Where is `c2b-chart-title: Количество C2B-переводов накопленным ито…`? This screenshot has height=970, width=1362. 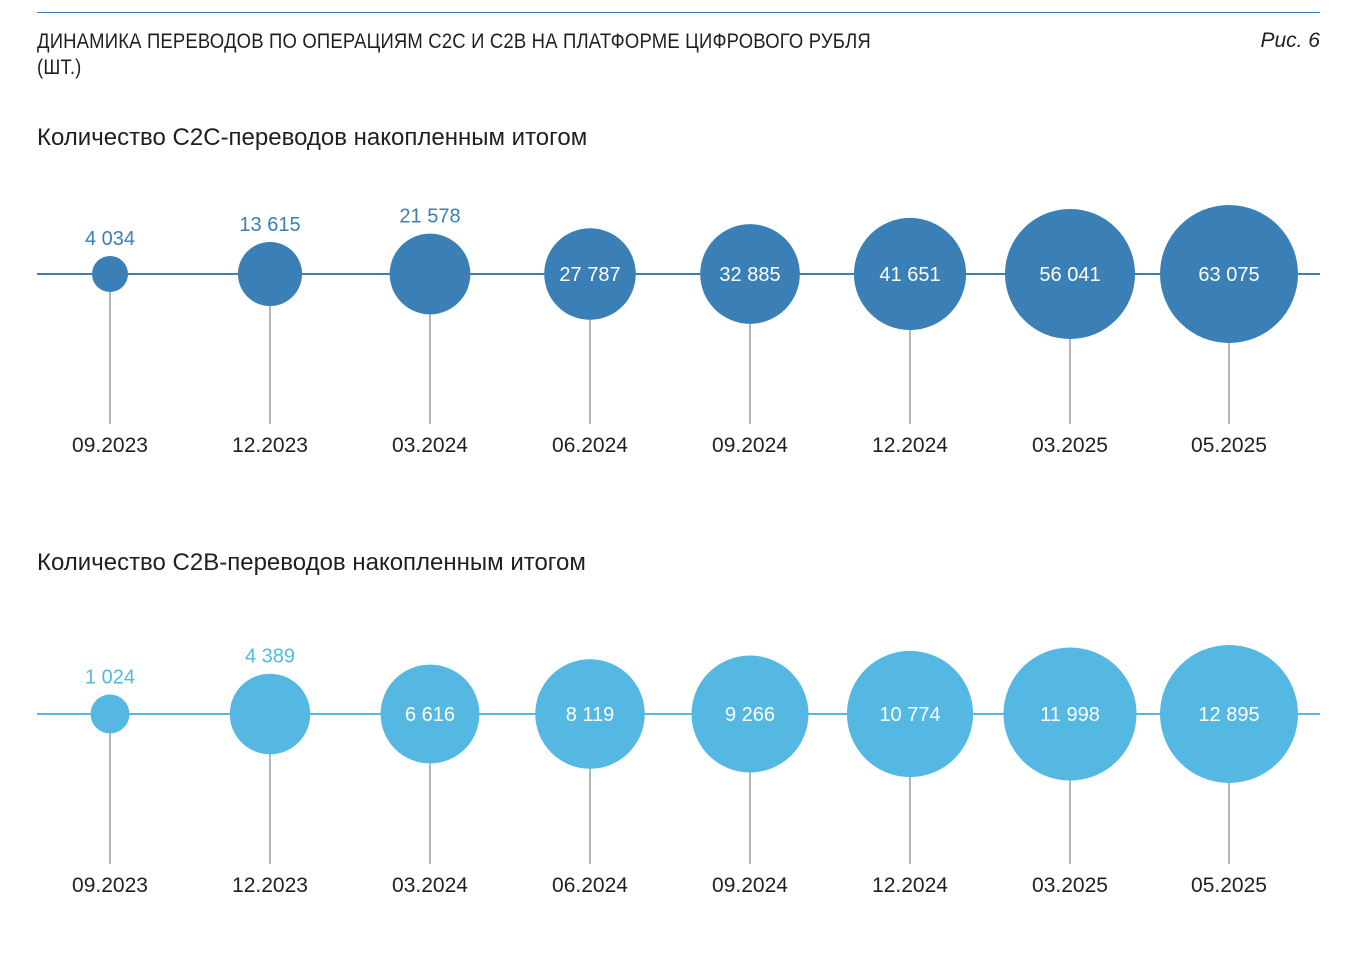 c2b-chart-title: Количество C2B-переводов накопленным ито… is located at coordinates (311, 562).